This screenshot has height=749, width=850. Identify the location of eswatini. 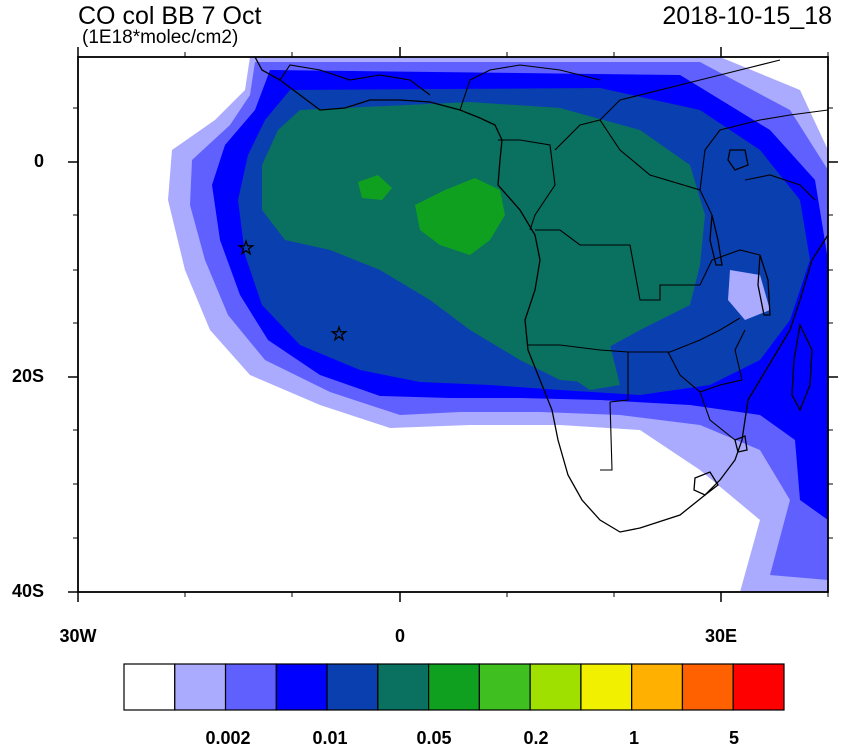
(741, 444).